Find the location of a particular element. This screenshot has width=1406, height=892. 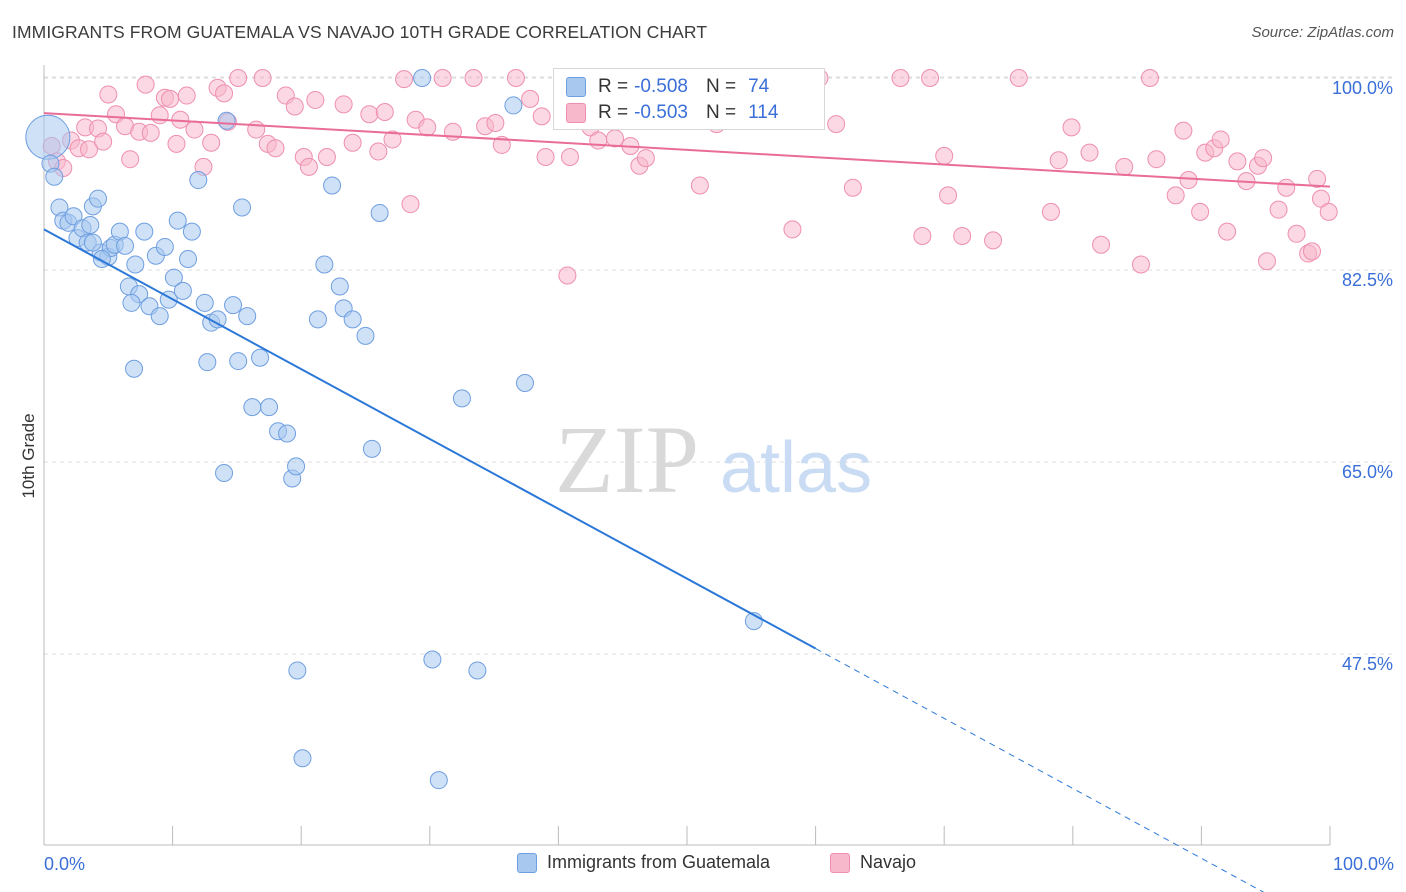

y-axis-label: 10th Grade is located at coordinates (28, 455).